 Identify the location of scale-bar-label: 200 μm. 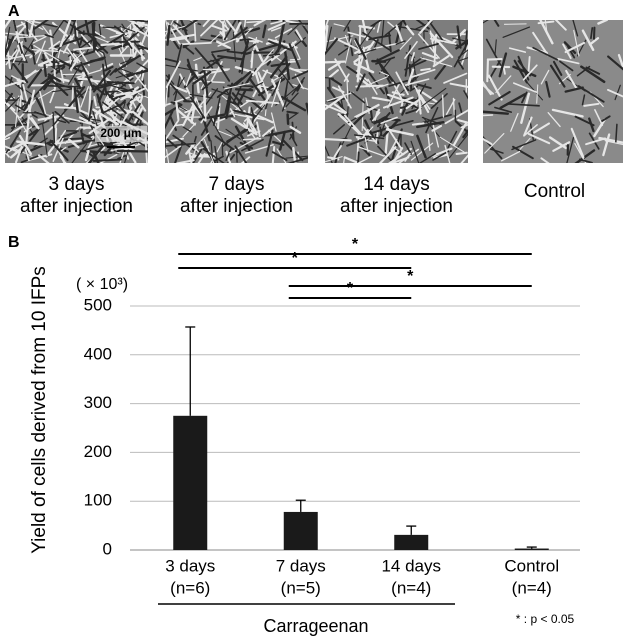
(120, 133).